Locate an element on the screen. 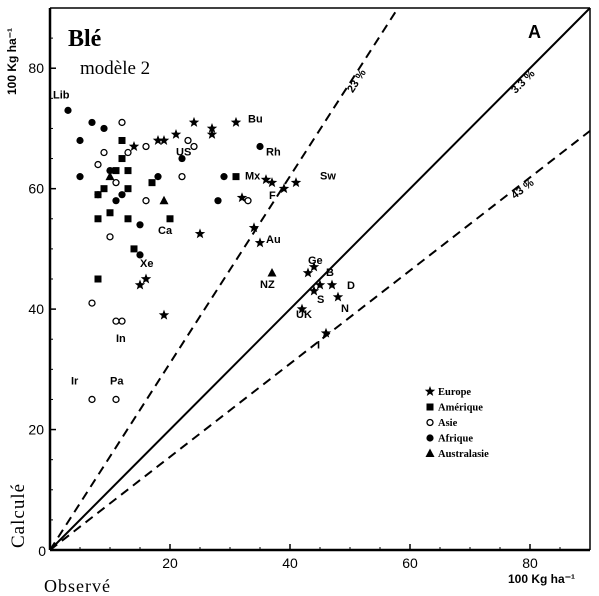 The image size is (599, 596). point-label: B is located at coordinates (330, 273).